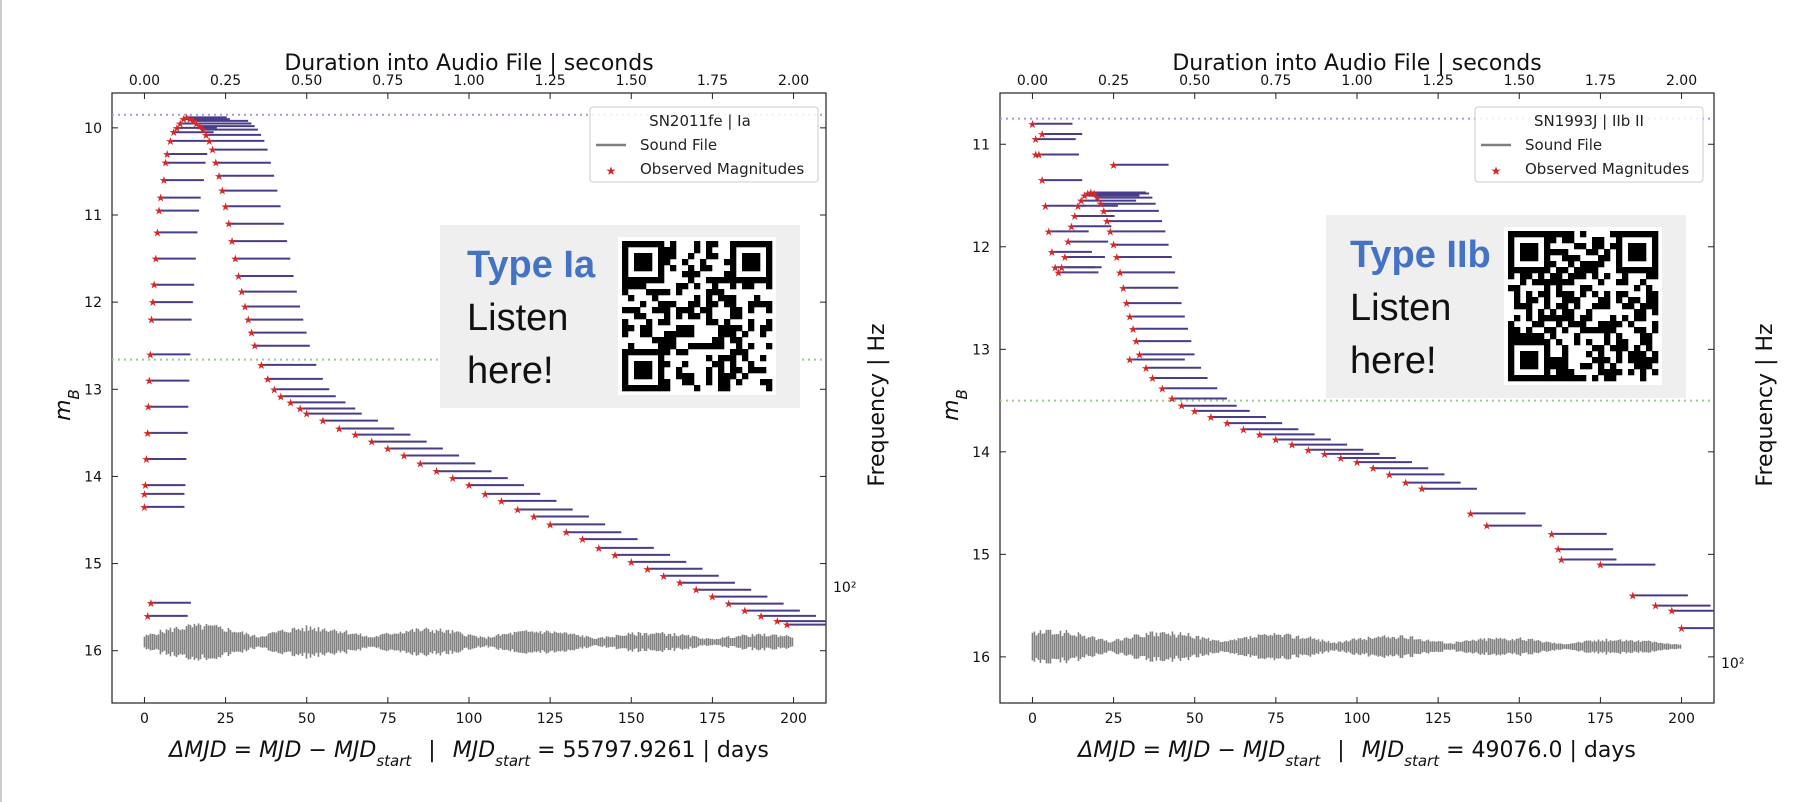 The height and width of the screenshot is (802, 1820). What do you see at coordinates (1607, 169) in the screenshot?
I see `legend-item-observed: Observed Magnitudes` at bounding box center [1607, 169].